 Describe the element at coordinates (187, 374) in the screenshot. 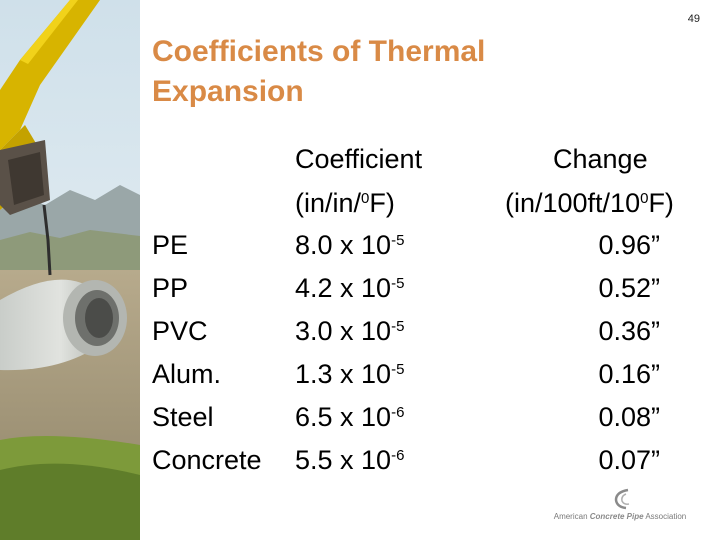

I see `row-alum-material: Alum.` at that location.